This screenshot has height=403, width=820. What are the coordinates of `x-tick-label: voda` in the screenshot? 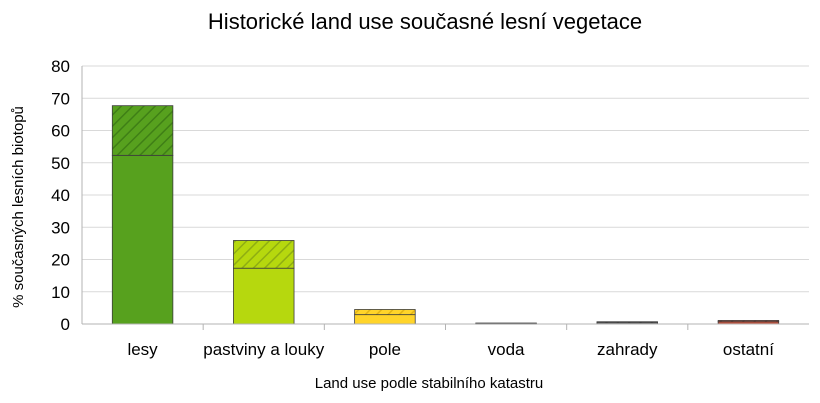 It's located at (506, 349).